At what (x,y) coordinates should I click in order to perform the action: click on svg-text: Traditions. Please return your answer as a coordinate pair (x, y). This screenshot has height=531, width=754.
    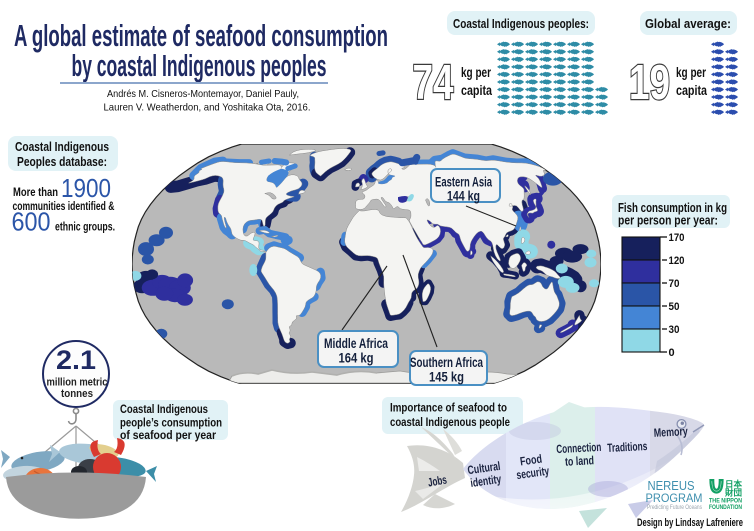
    Looking at the image, I should click on (627, 447).